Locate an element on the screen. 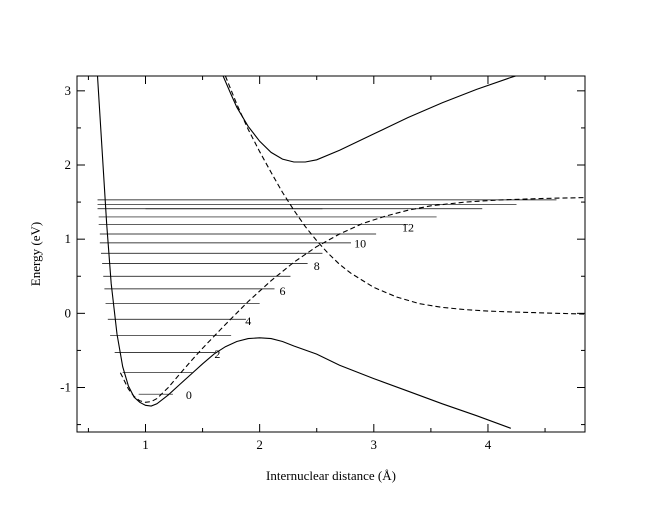  level-label-6: 6 is located at coordinates (282, 291).